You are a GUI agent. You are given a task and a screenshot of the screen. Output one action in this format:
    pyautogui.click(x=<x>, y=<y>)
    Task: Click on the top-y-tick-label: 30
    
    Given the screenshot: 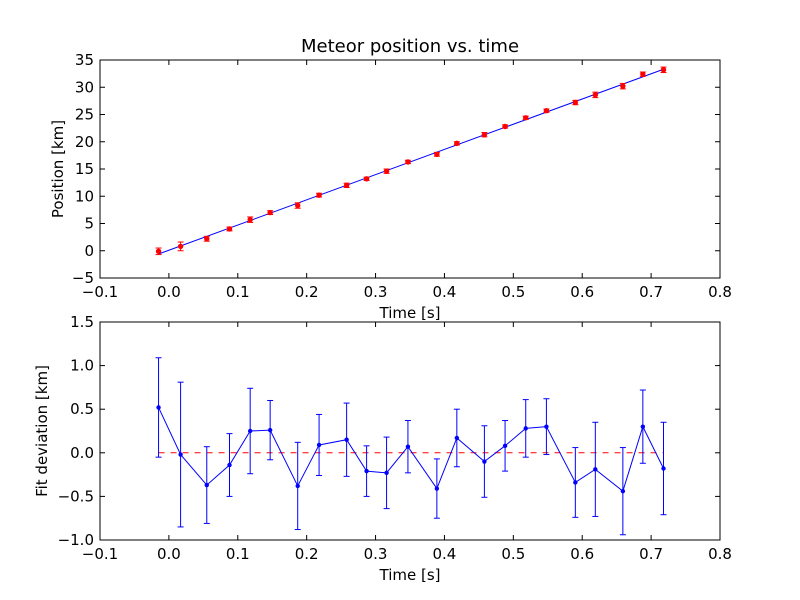 What is the action you would take?
    pyautogui.click(x=84, y=87)
    